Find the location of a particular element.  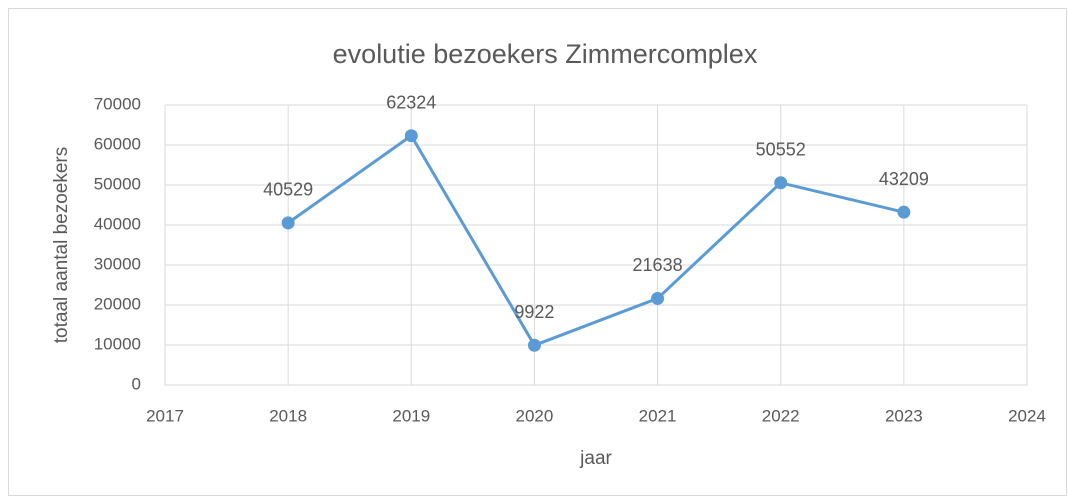

x-tick-label: 2018 is located at coordinates (288, 415).